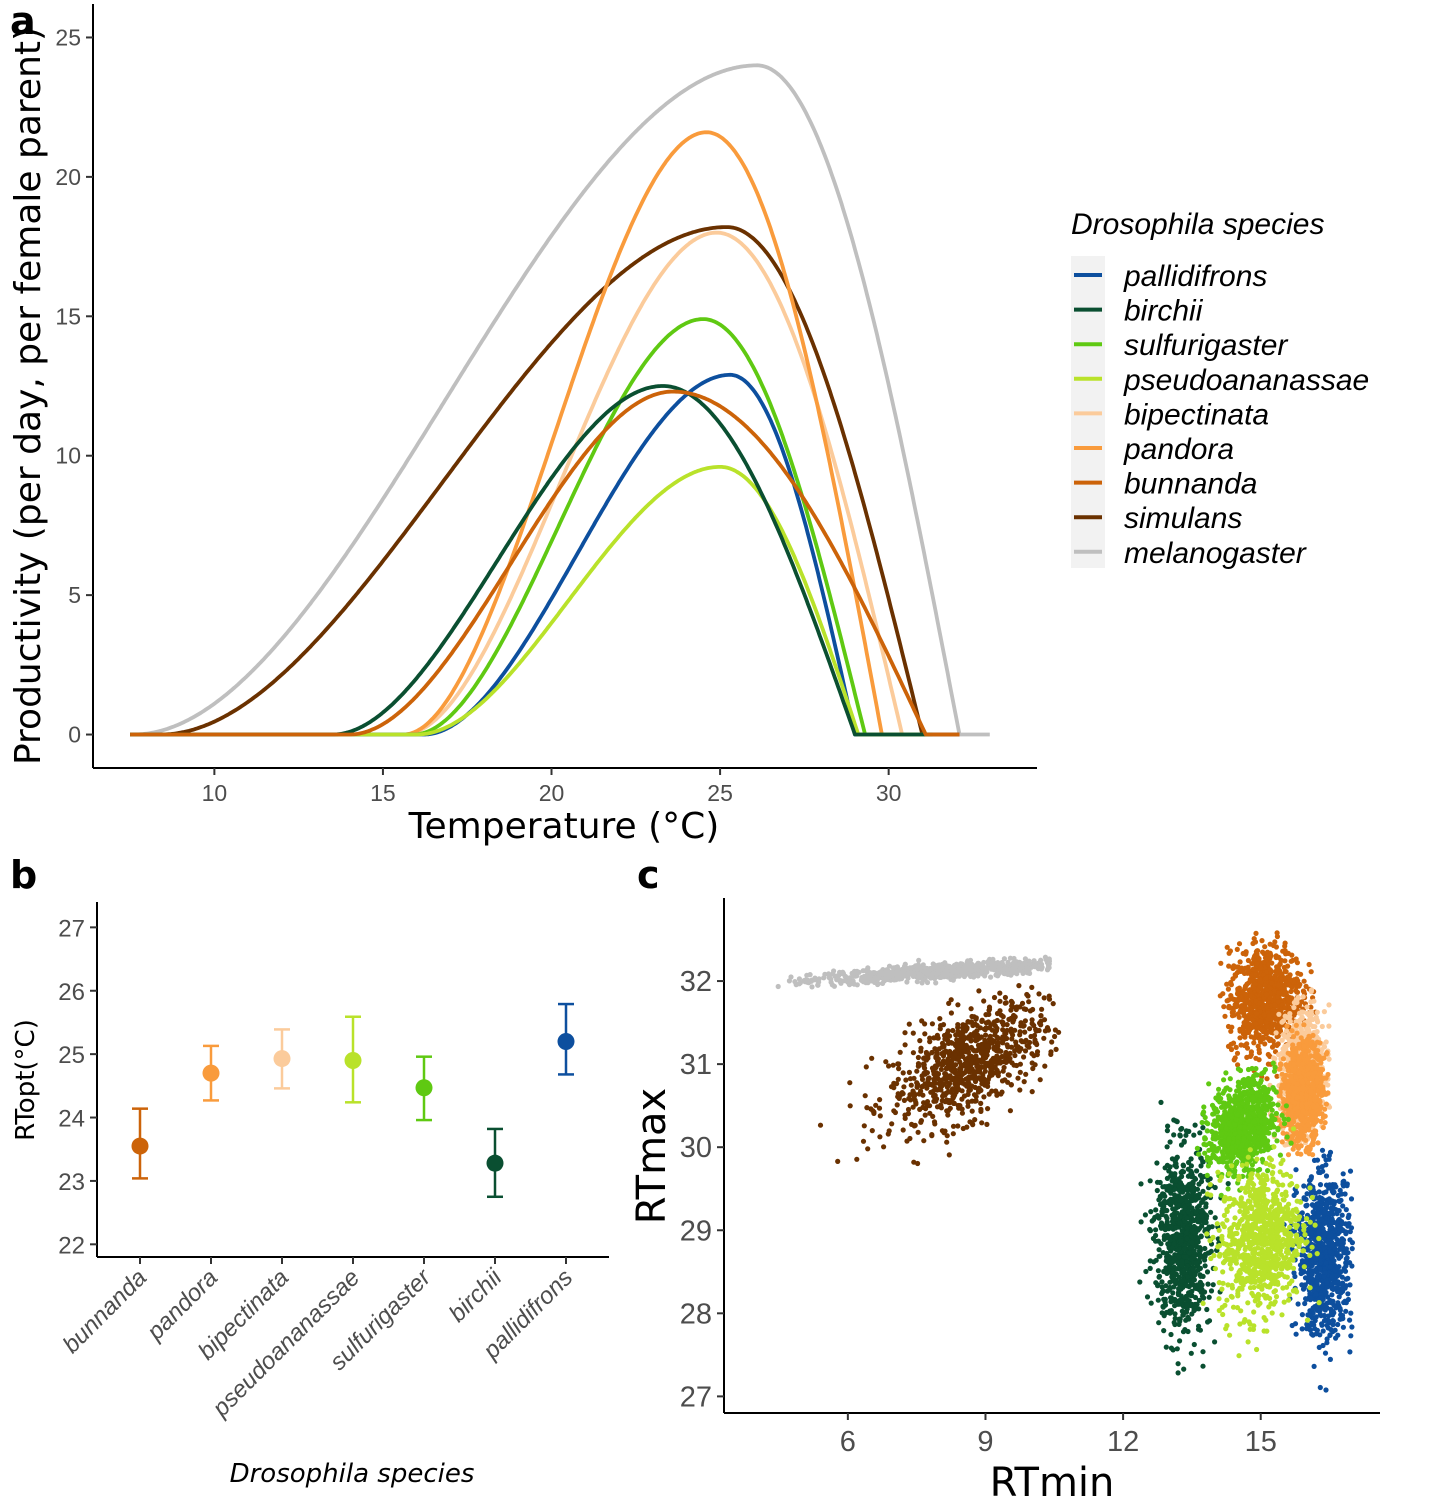 This screenshot has width=1440, height=1506. I want to click on legend-label-bunnanda: bunnanda, so click(1190, 484).